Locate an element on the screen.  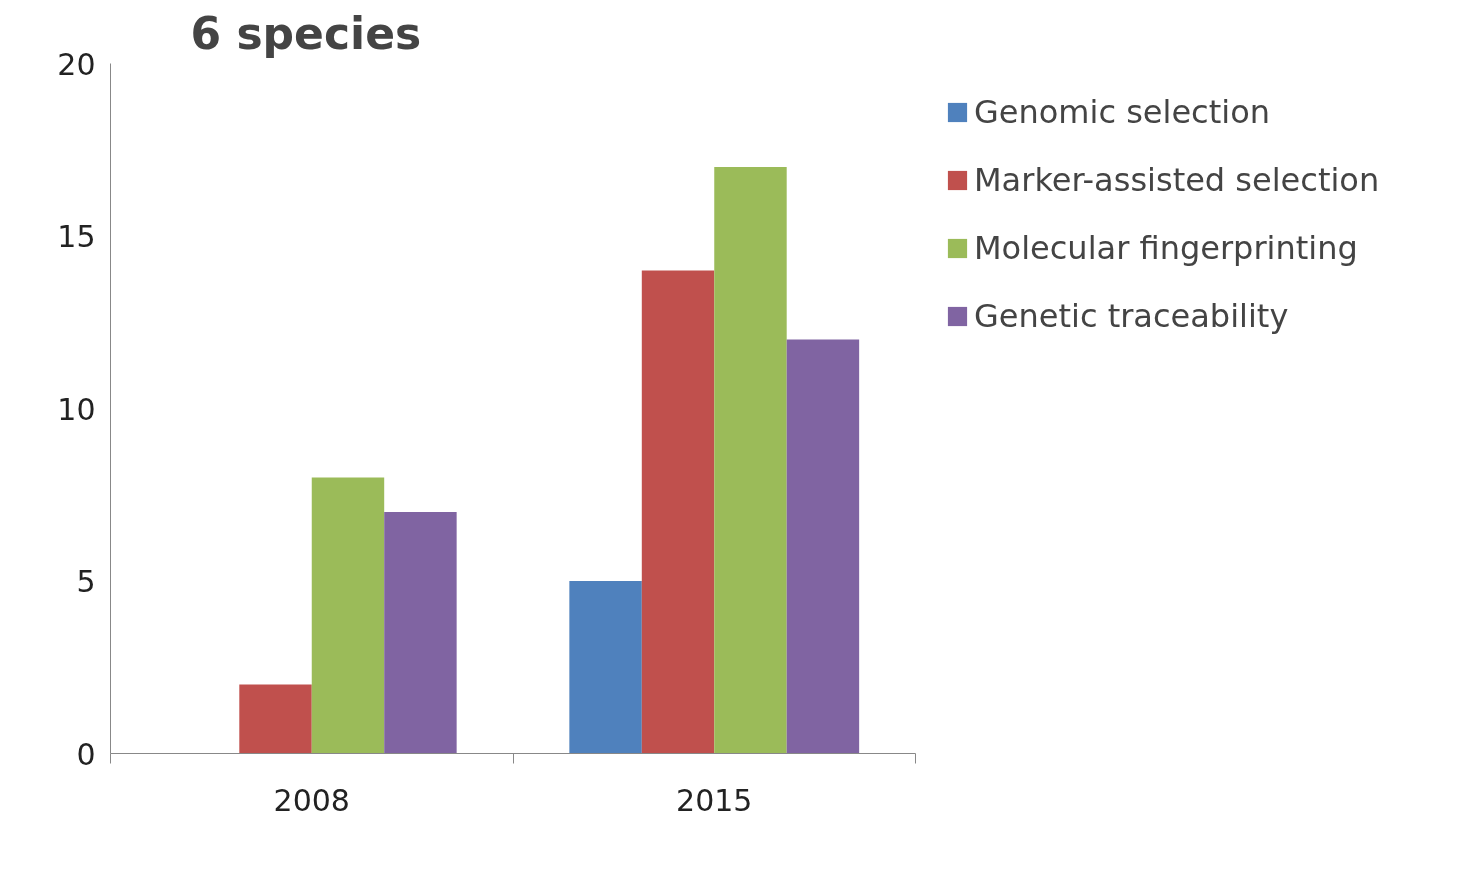
y-tick-label: 0 is located at coordinates (86, 754).